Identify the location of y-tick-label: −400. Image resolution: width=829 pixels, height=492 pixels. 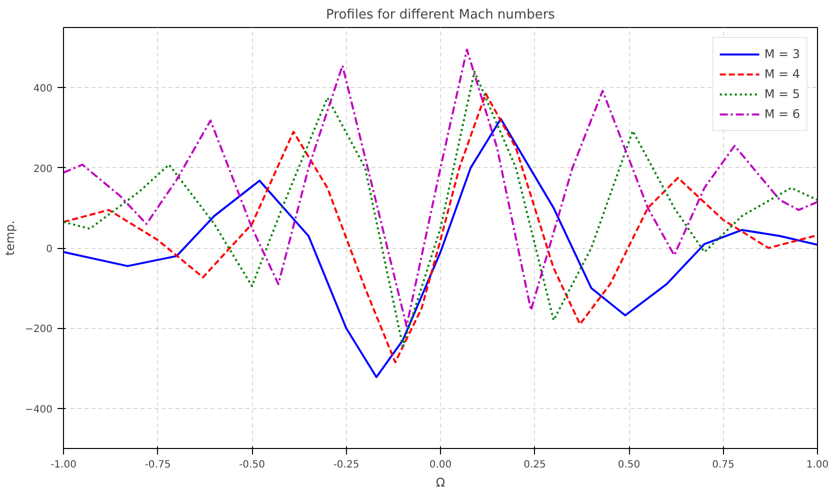
(39, 410).